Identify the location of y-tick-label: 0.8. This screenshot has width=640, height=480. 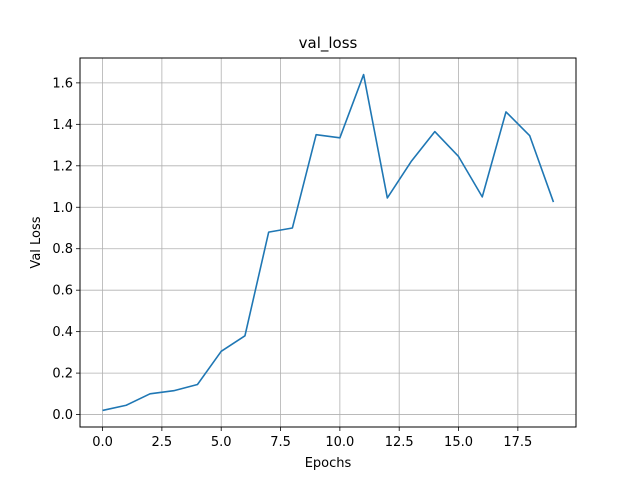
(62, 249).